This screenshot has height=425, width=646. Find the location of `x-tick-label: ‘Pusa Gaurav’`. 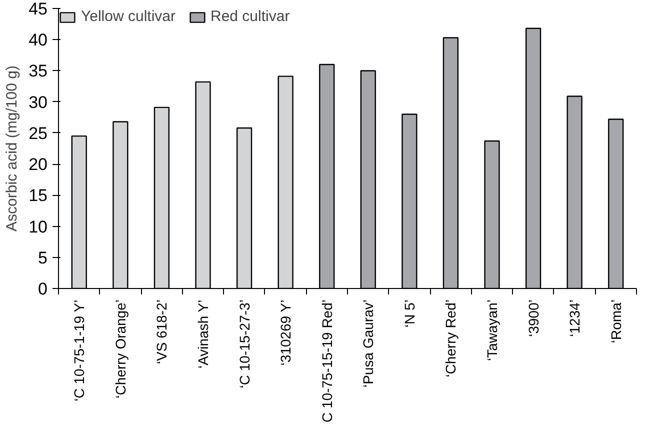

x-tick-label: ‘Pusa Gaurav’ is located at coordinates (368, 343).